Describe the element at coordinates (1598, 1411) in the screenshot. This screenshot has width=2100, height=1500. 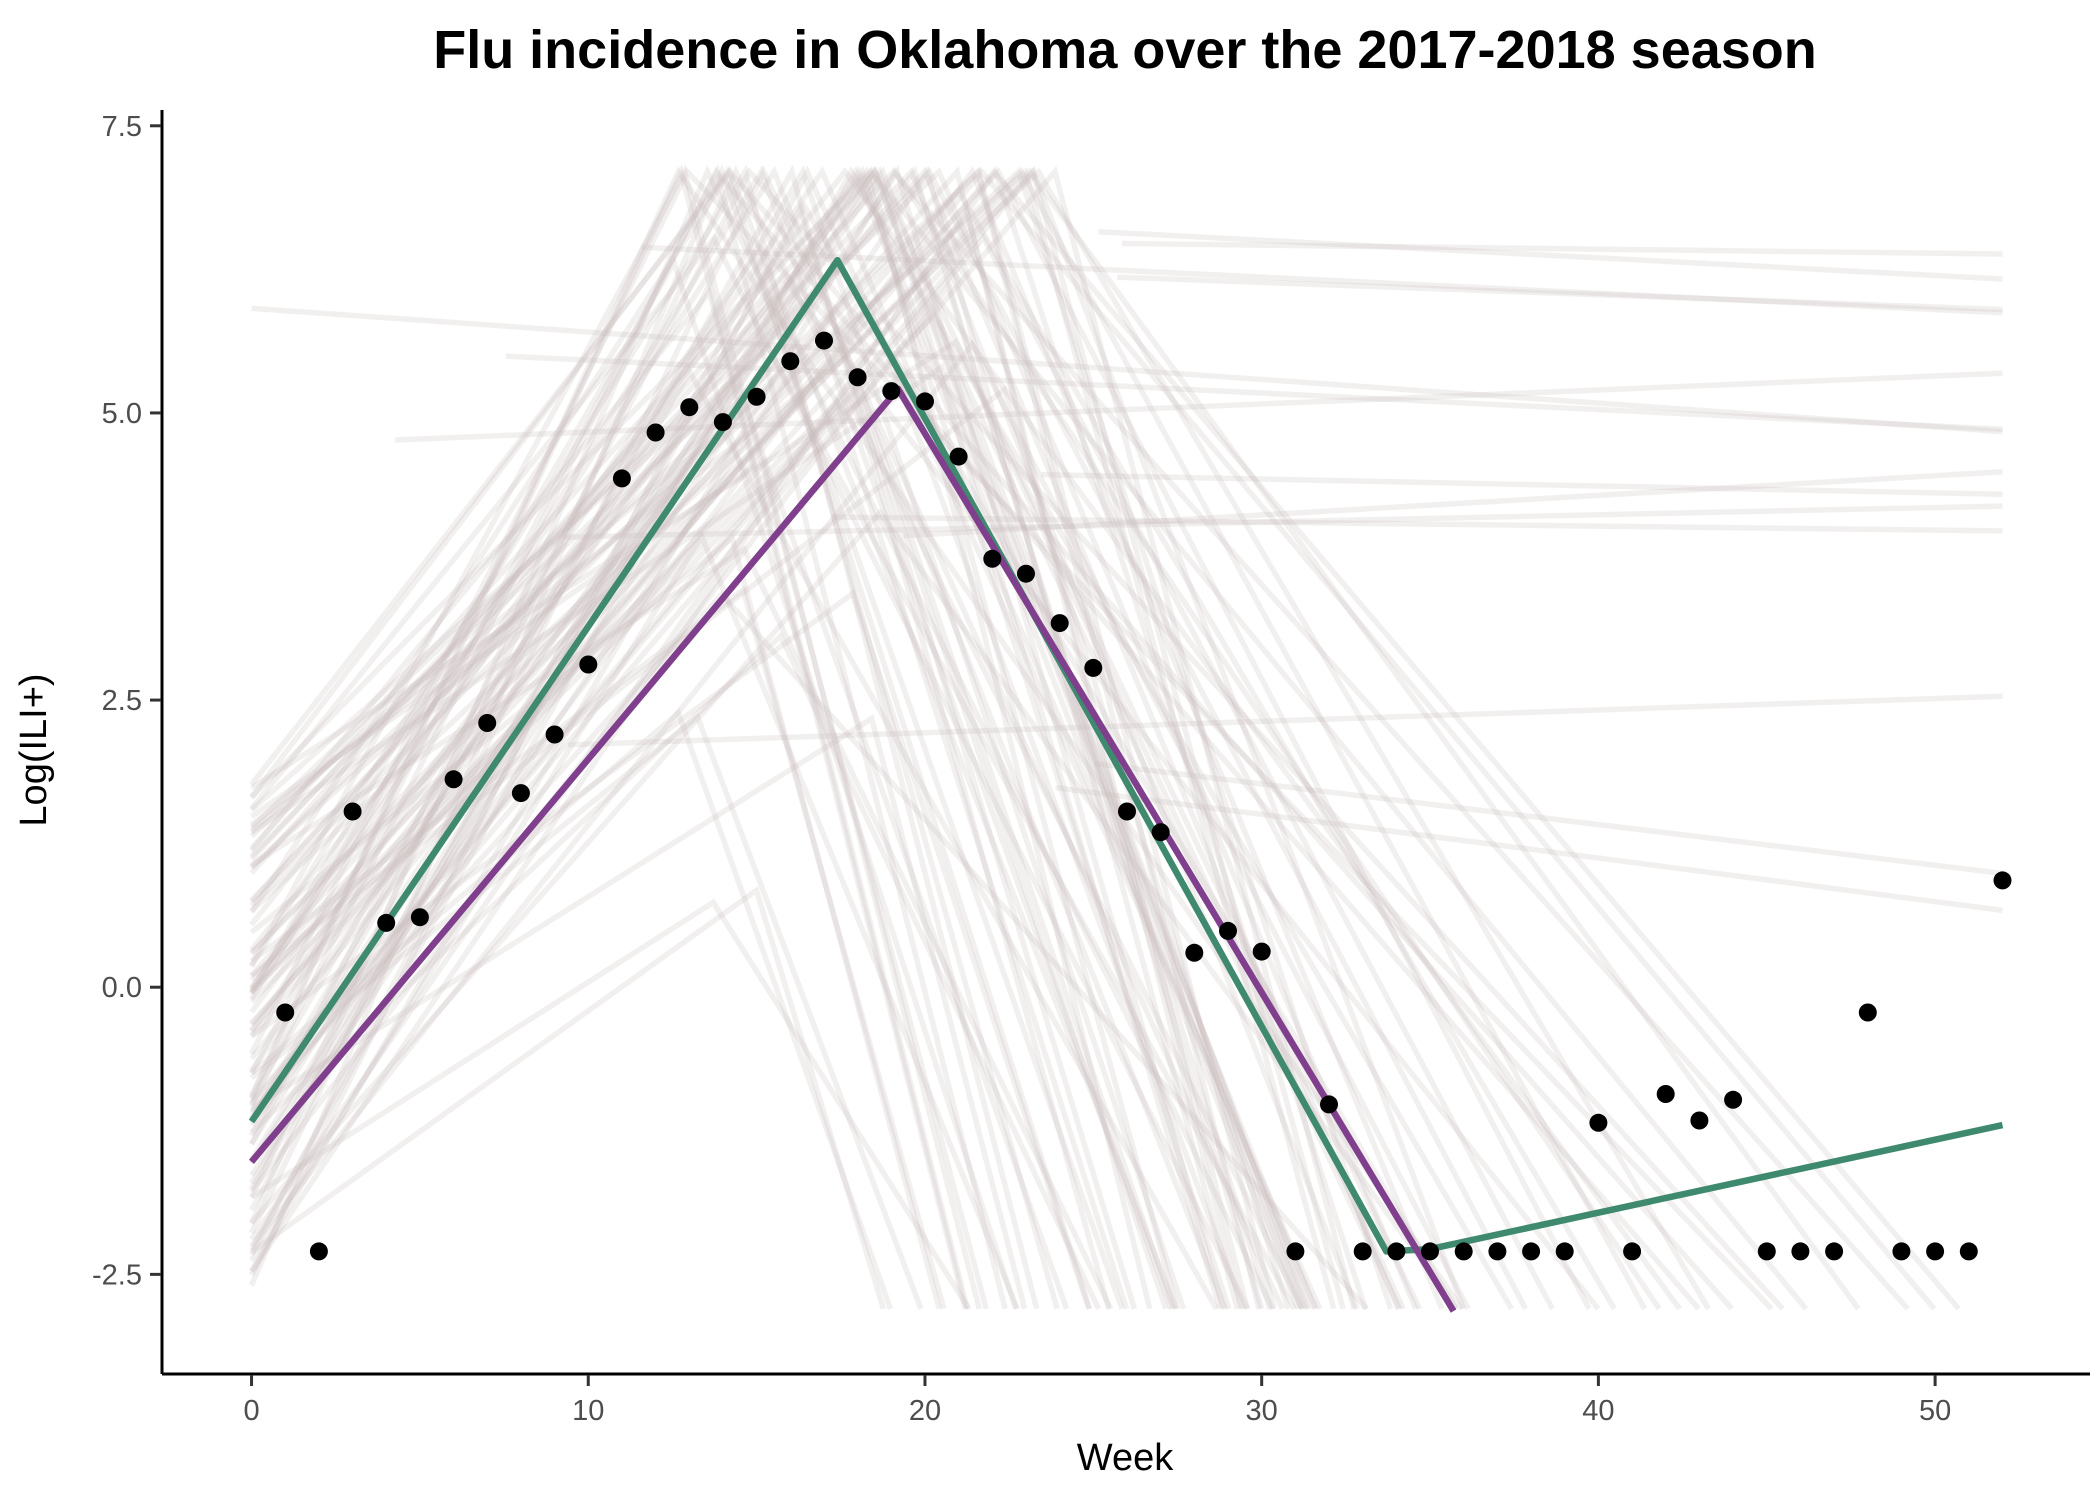
I see `x-tick-label: 40` at that location.